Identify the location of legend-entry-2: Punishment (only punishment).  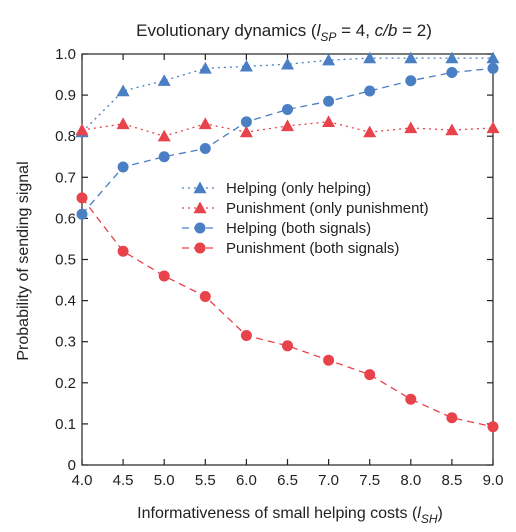
(305, 208).